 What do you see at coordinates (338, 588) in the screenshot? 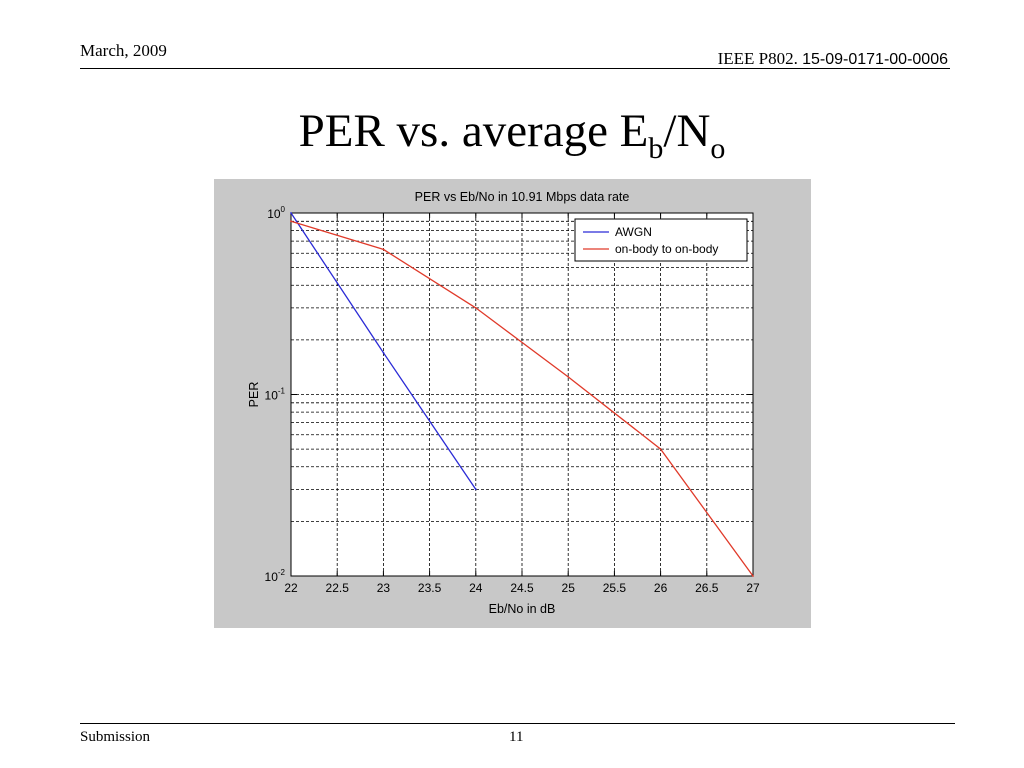
I see `x-tick-label: 22.5` at bounding box center [338, 588].